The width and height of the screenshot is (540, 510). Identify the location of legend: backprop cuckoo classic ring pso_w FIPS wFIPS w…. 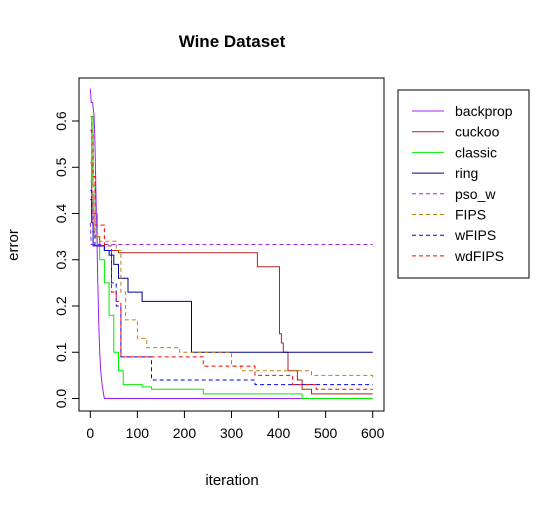
(463, 184).